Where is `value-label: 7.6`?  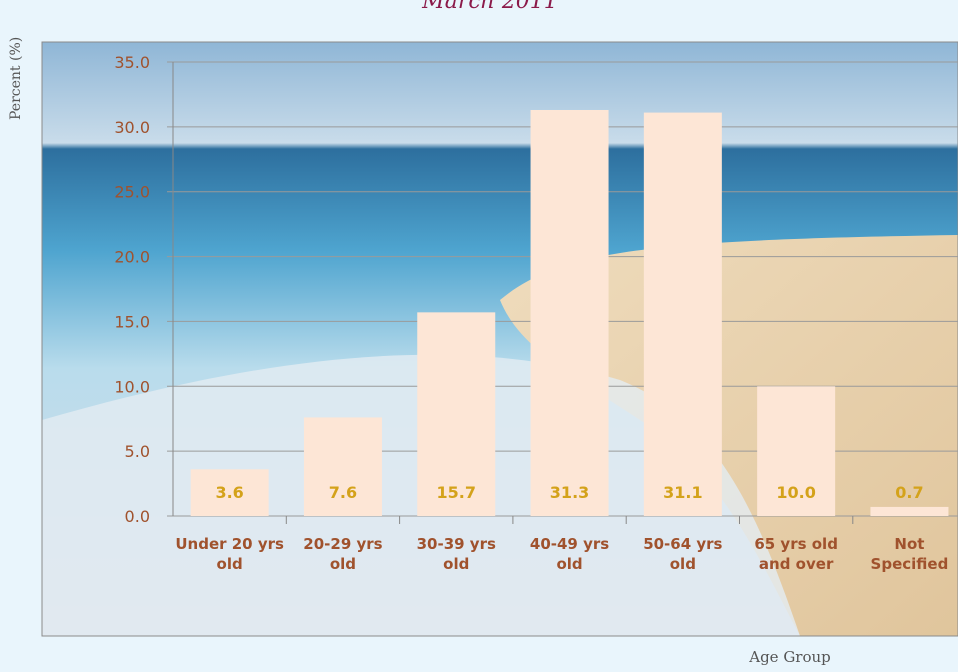
value-label: 7.6 is located at coordinates (343, 492).